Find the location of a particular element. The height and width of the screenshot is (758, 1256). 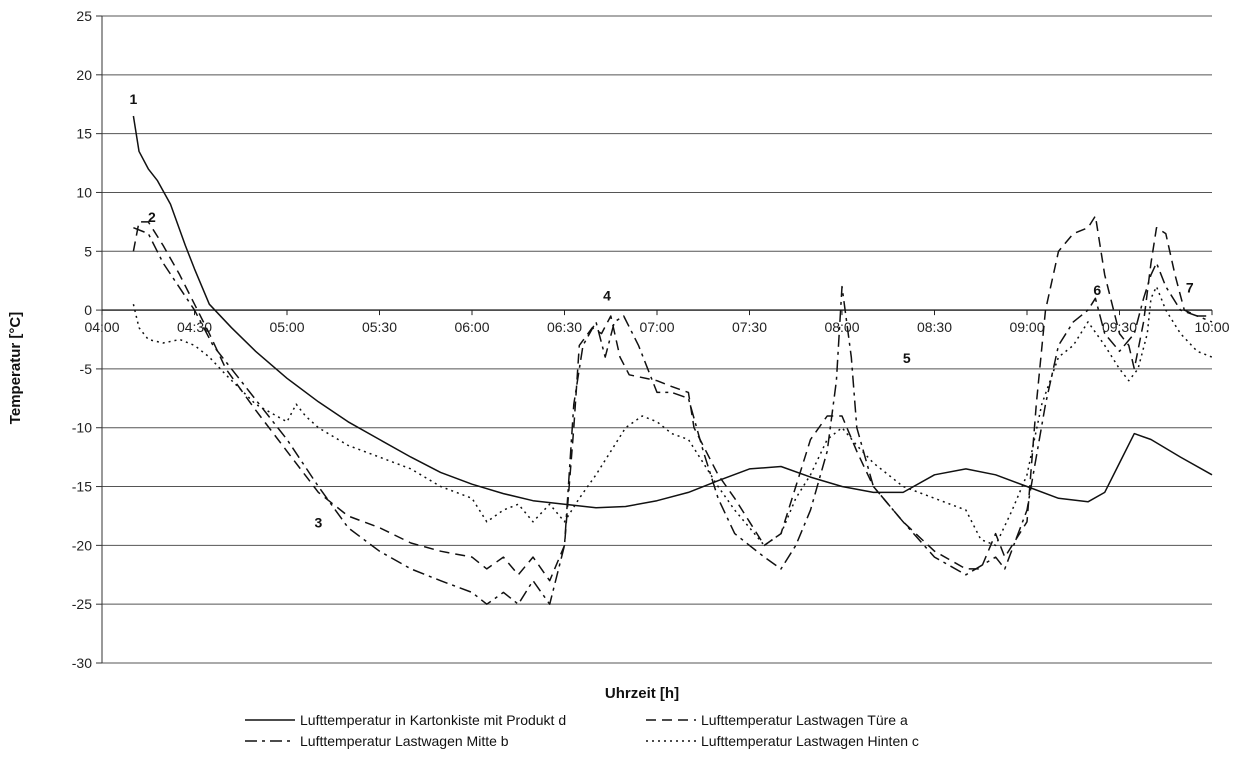

x-tick-label: 04:00 is located at coordinates (101, 327).